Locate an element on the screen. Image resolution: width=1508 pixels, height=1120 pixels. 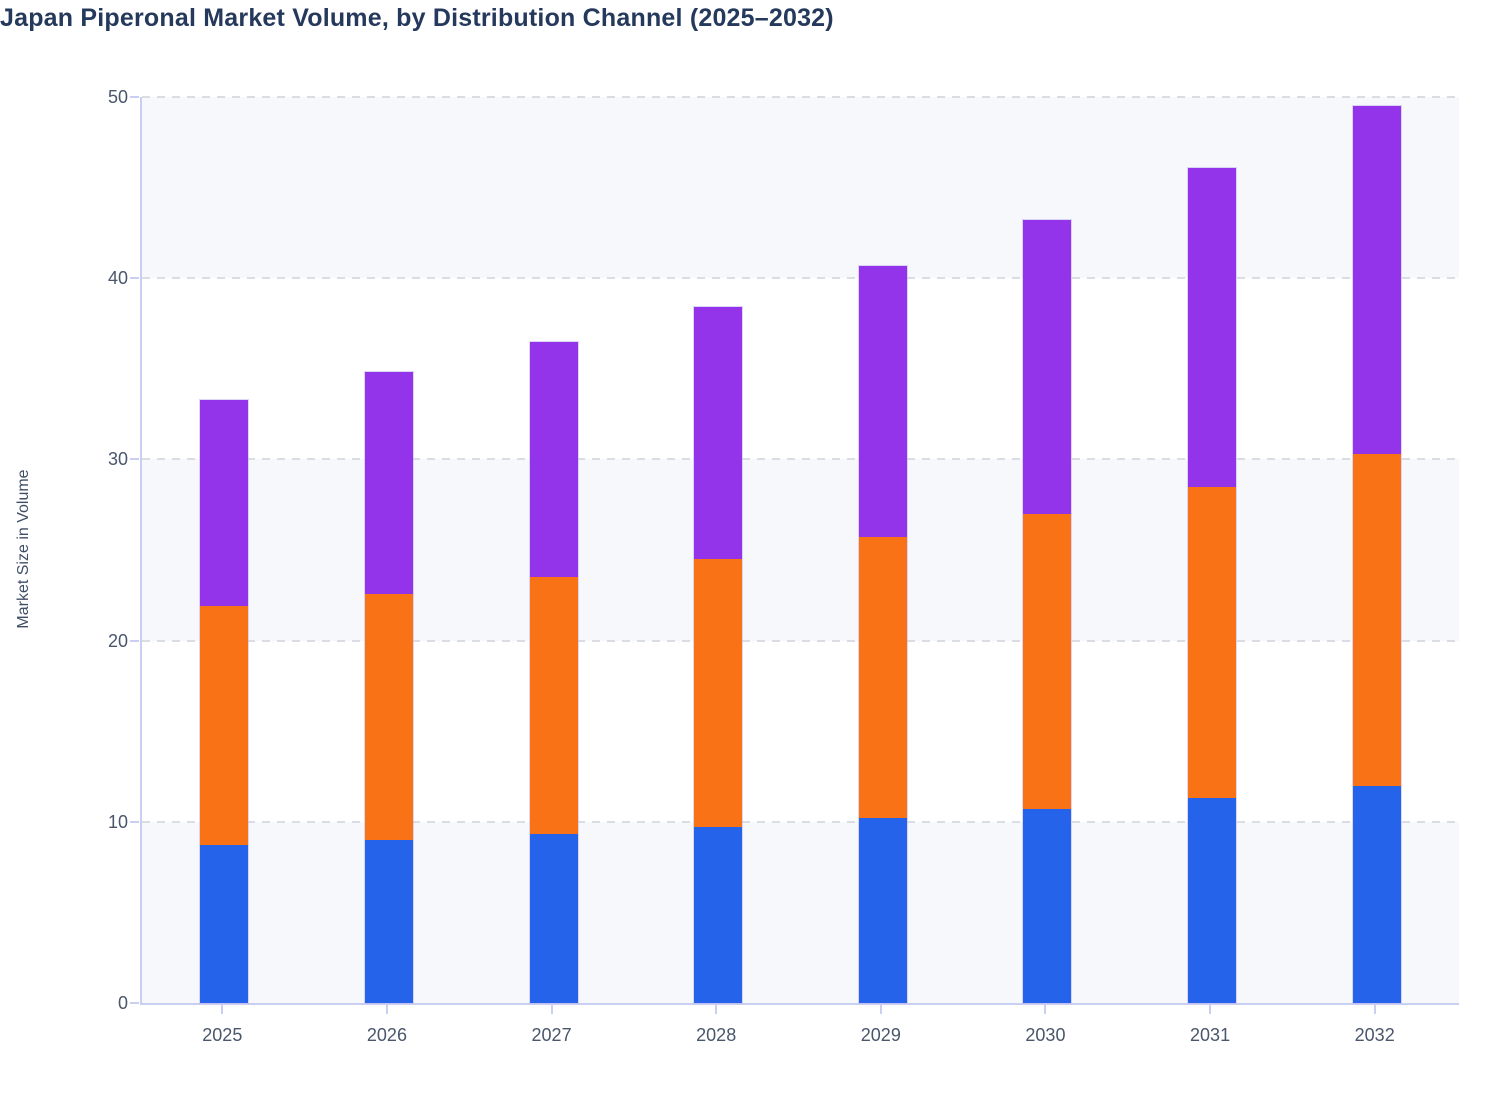
x-tick-label-2026: 2026 is located at coordinates (386, 1035).